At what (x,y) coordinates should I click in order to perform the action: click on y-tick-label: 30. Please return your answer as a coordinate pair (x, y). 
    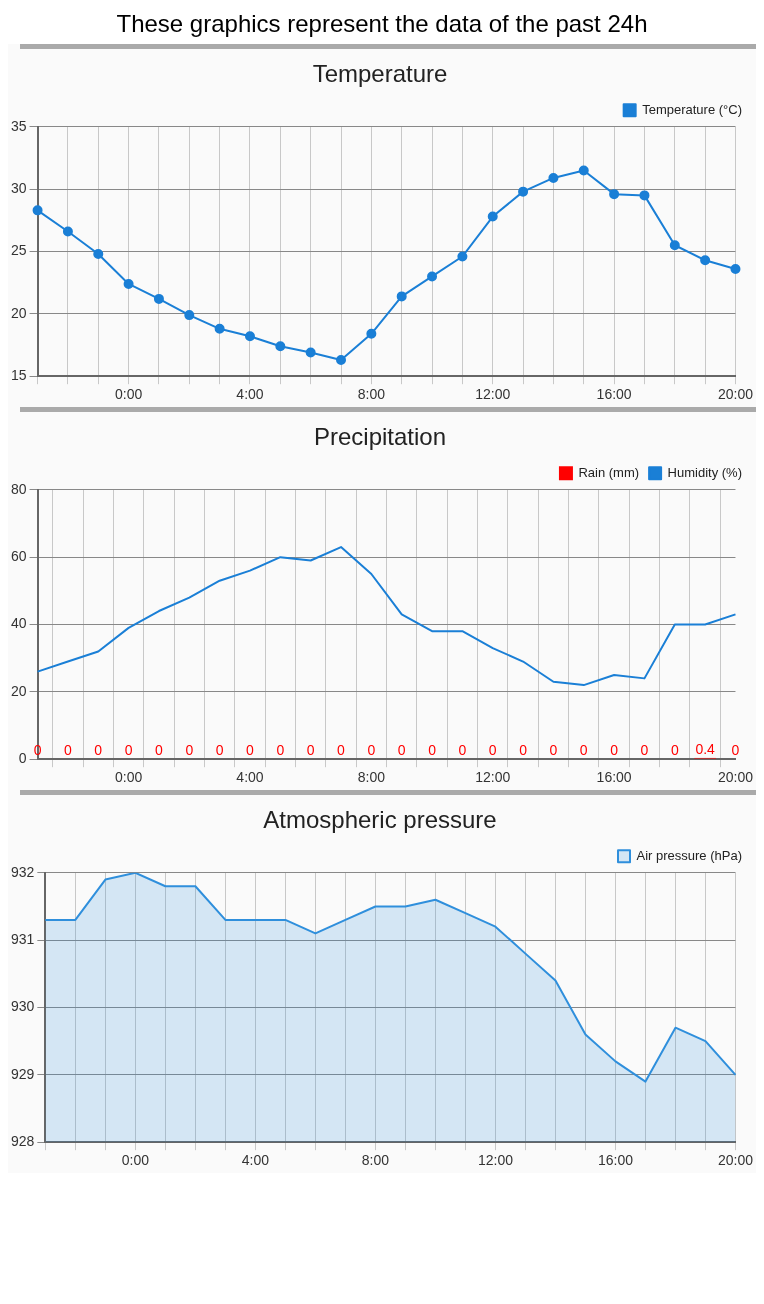
    Looking at the image, I should click on (18, 188).